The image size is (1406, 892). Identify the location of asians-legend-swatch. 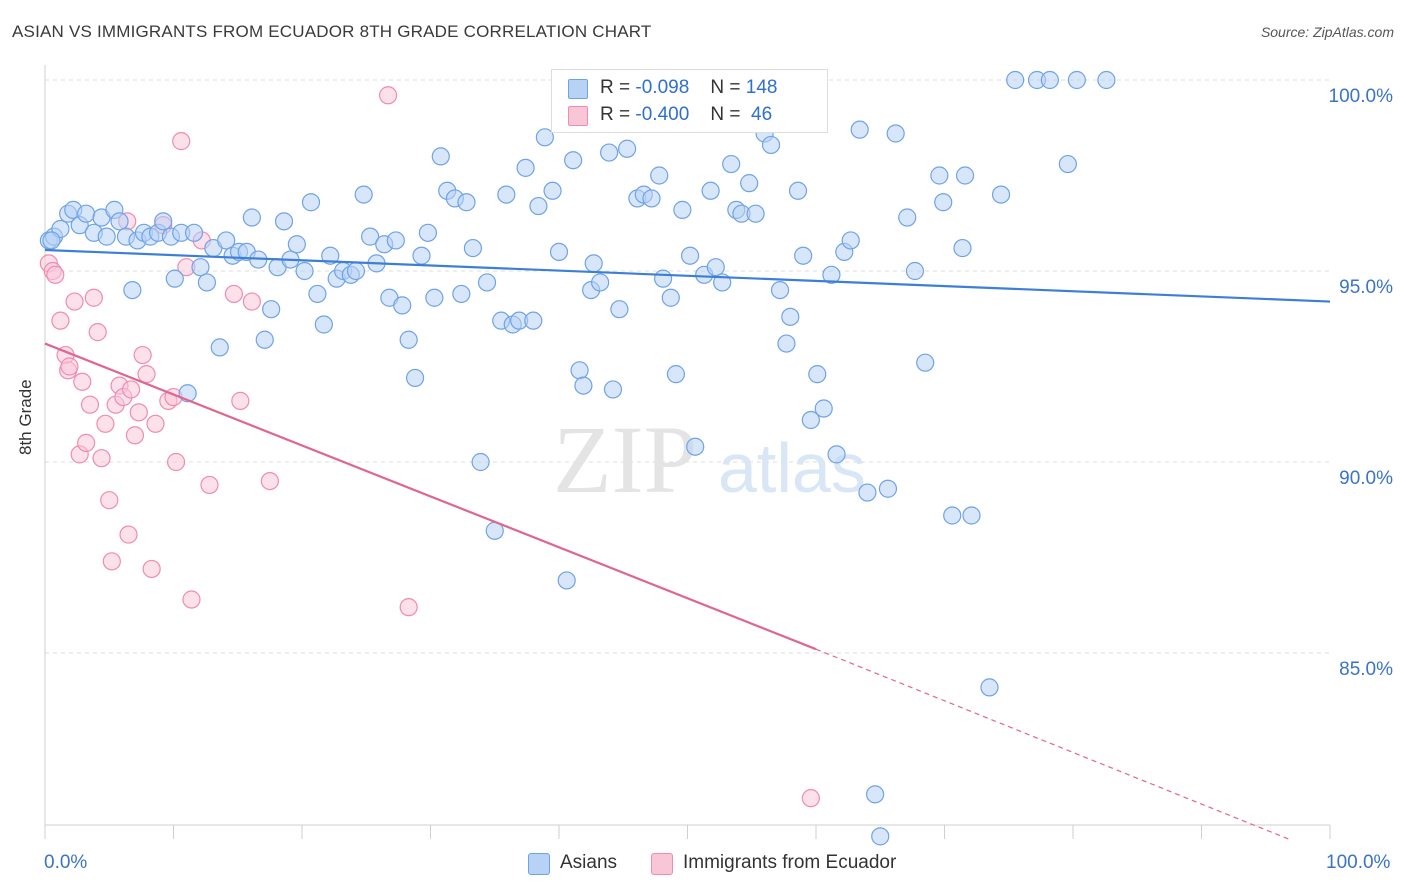
(539, 864).